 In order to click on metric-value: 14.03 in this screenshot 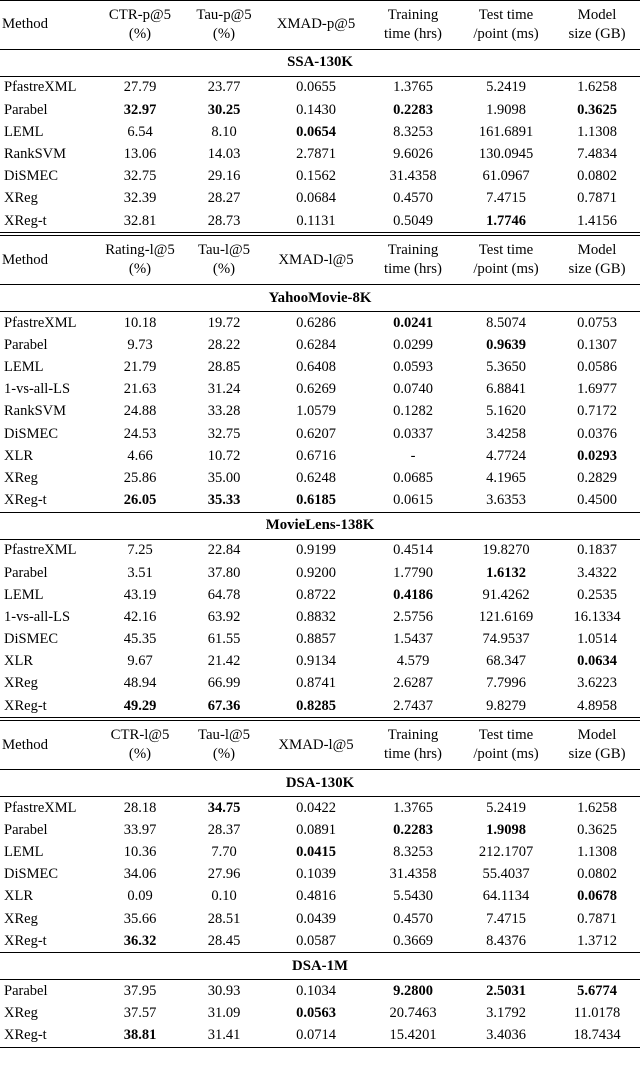, I will do `click(224, 154)`.